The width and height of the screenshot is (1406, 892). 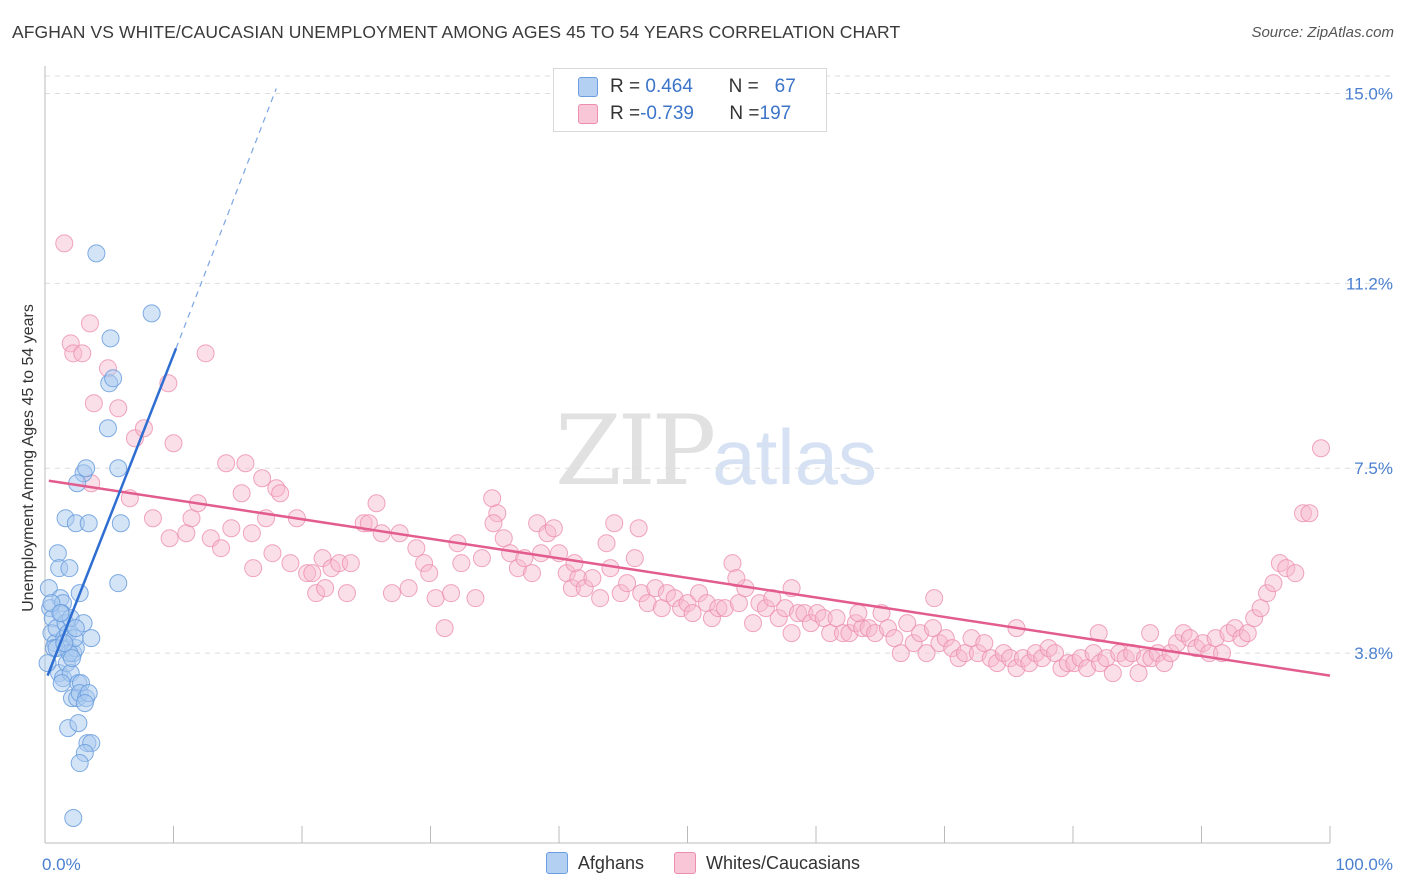 What do you see at coordinates (588, 87) in the screenshot?
I see `afghan-swatch` at bounding box center [588, 87].